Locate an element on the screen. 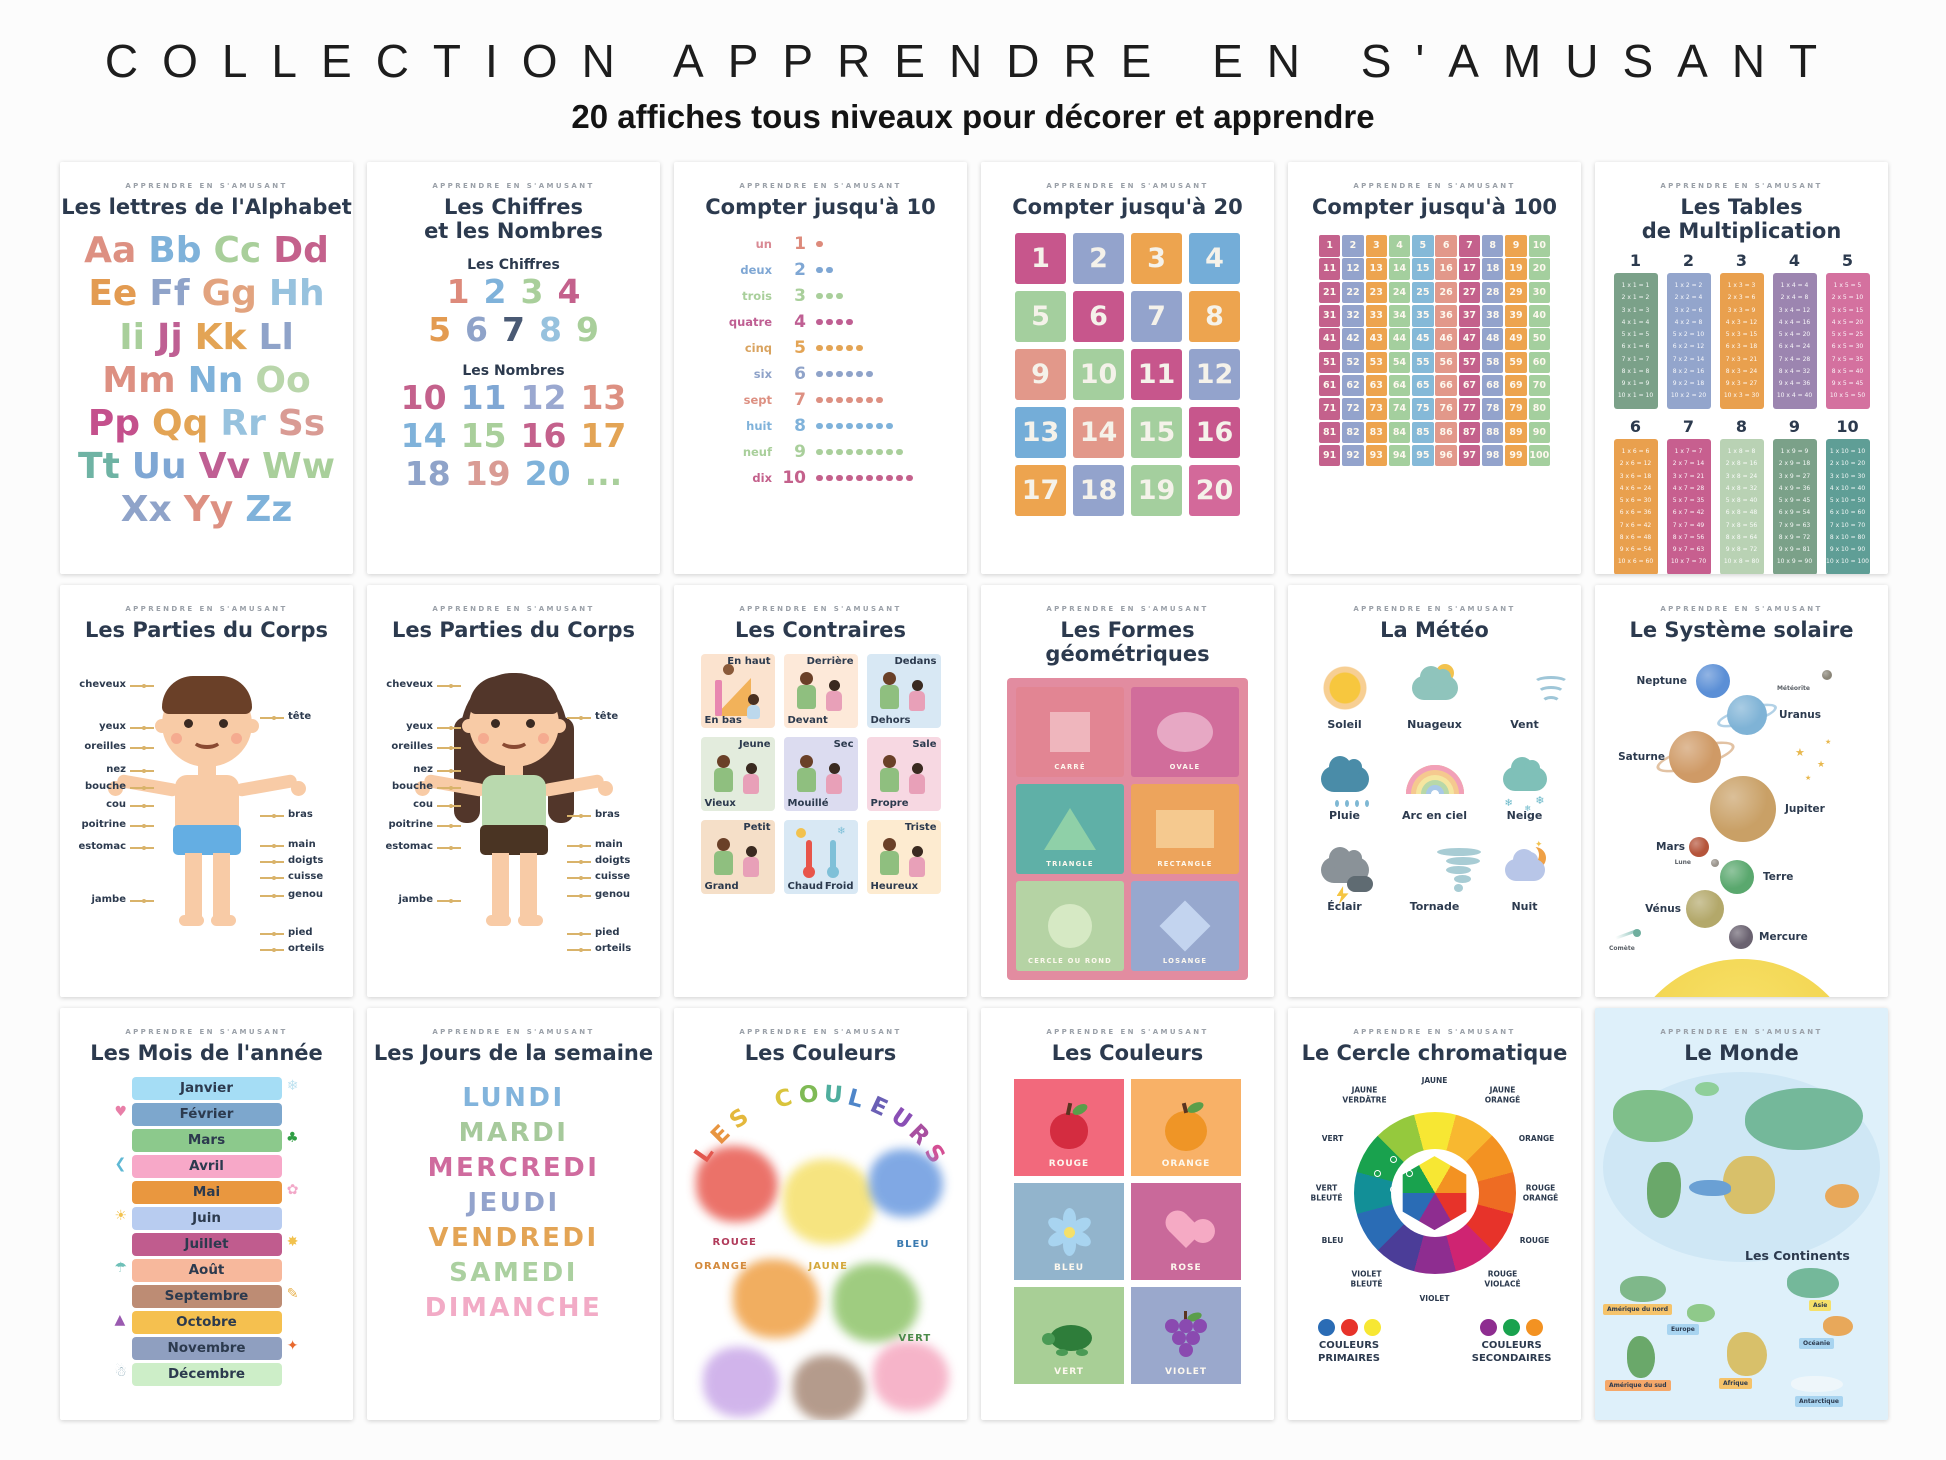 Image resolution: width=1946 pixels, height=1460 pixels. equation: 5 x 1 = 5 is located at coordinates (1635, 335).